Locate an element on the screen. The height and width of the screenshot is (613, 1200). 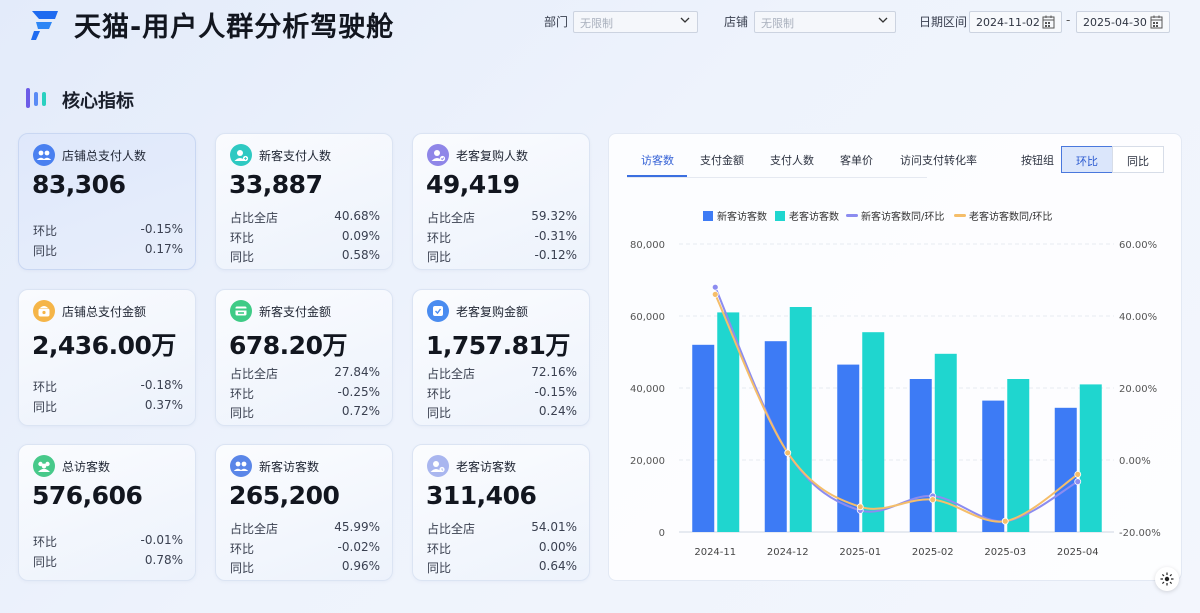
kpi-row: 同比 0.96% is located at coordinates (305, 567).